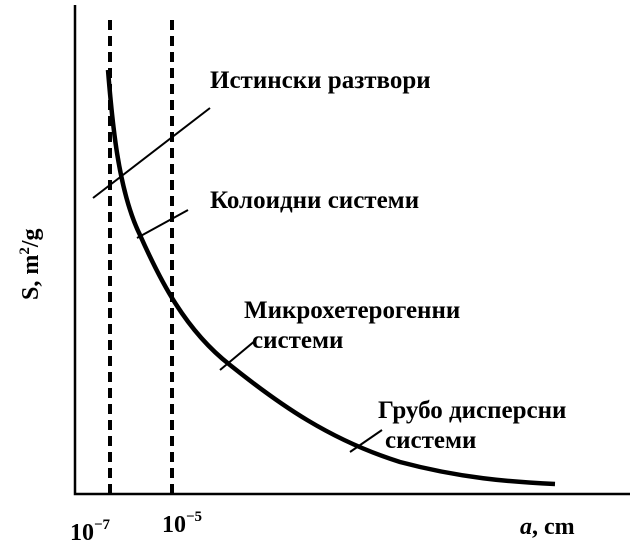  What do you see at coordinates (194, 517) in the screenshot?
I see `tick-exponent: −5` at bounding box center [194, 517].